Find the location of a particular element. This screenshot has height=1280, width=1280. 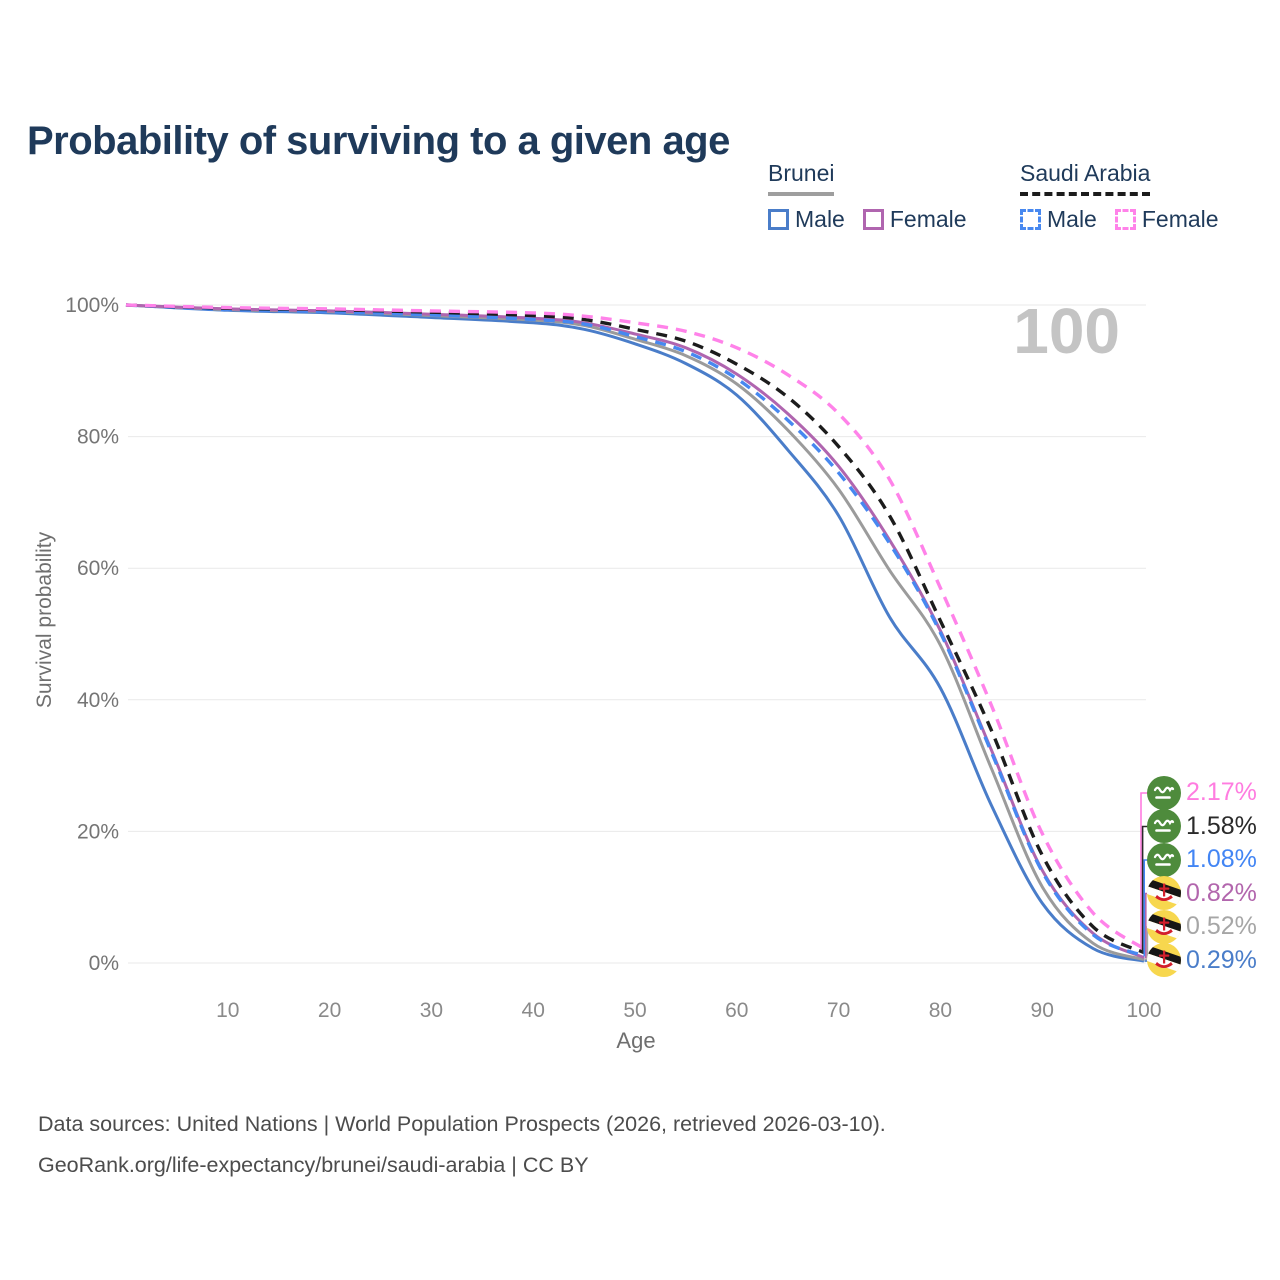

svg-text: 30 is located at coordinates (431, 1010).